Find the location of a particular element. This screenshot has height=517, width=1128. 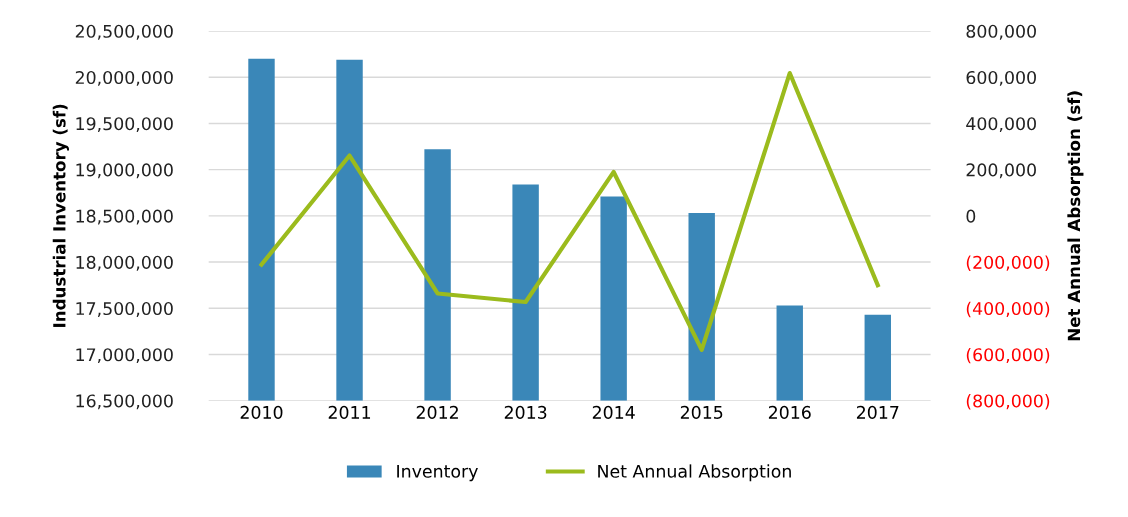

x-tick-label: 2010 is located at coordinates (261, 412).